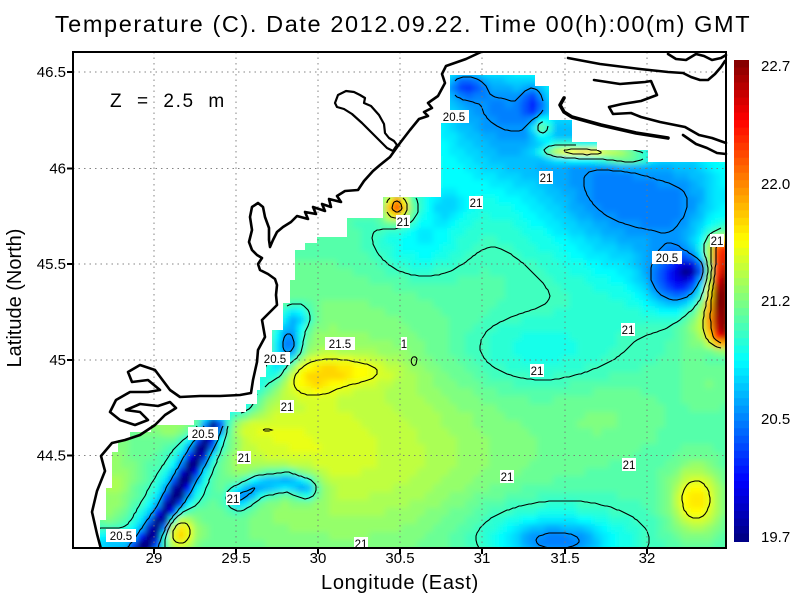  I want to click on svg-text: 31, so click(482, 558).